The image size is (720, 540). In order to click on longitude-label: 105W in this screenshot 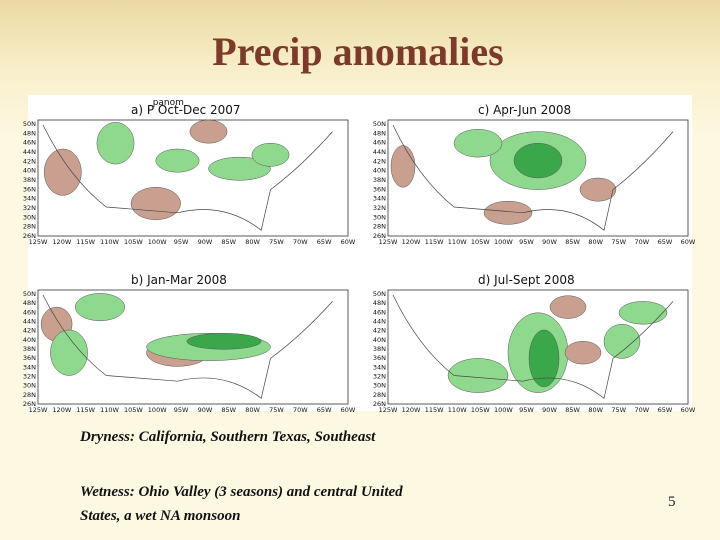, I will do `click(480, 242)`.